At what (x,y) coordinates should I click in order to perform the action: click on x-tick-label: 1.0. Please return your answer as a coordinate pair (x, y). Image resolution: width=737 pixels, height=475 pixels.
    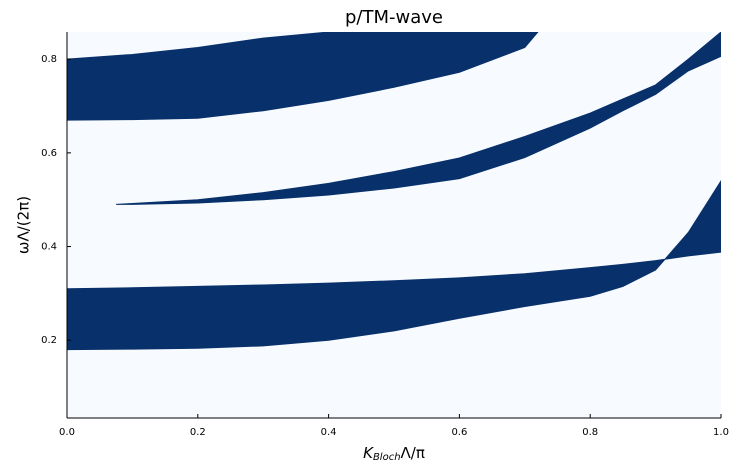
    Looking at the image, I should click on (721, 432).